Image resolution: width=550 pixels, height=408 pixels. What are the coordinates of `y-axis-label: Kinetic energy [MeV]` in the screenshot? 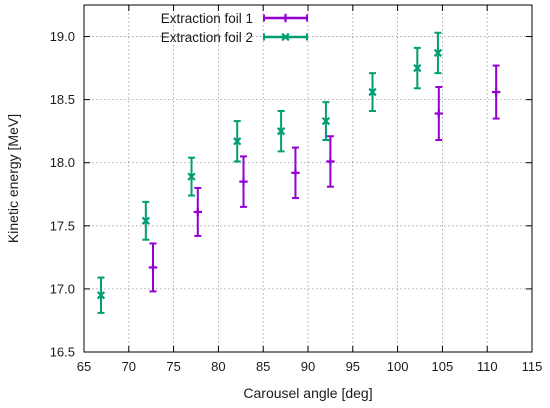 It's located at (13, 178).